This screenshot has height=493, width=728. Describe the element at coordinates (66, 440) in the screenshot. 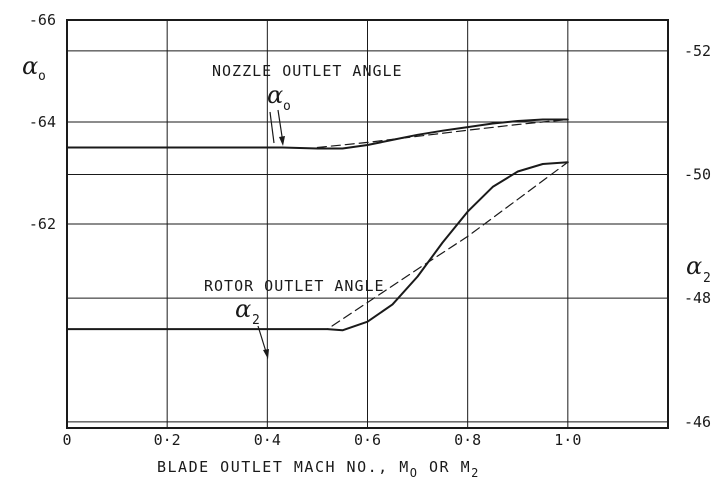

I see `x-tick-label: 0` at that location.